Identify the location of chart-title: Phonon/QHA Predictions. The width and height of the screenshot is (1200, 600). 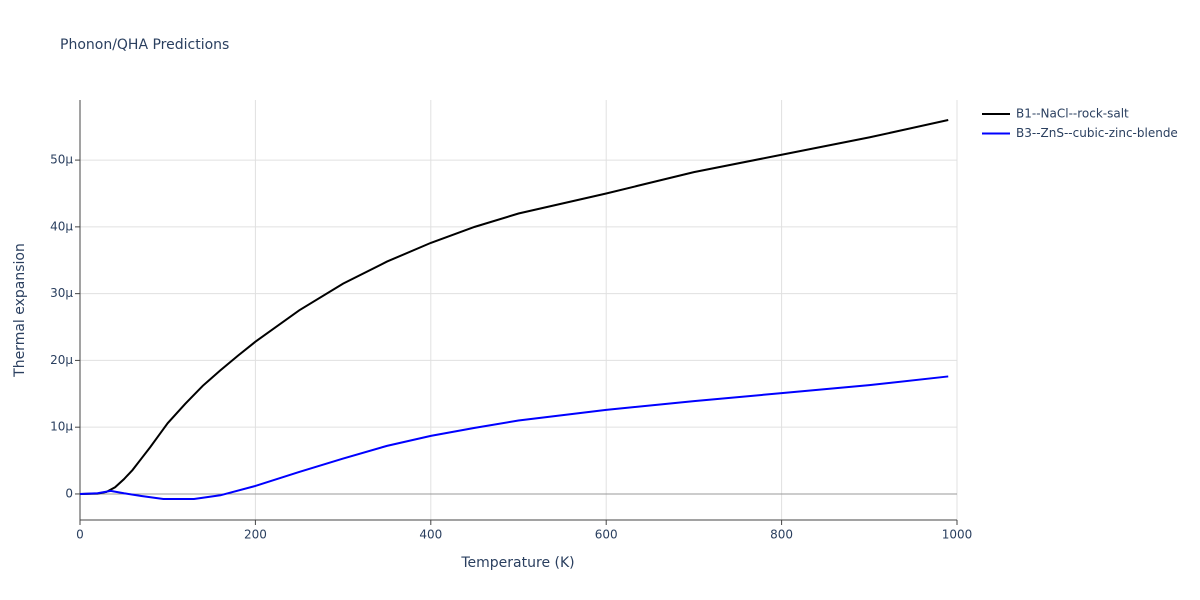
(144, 45).